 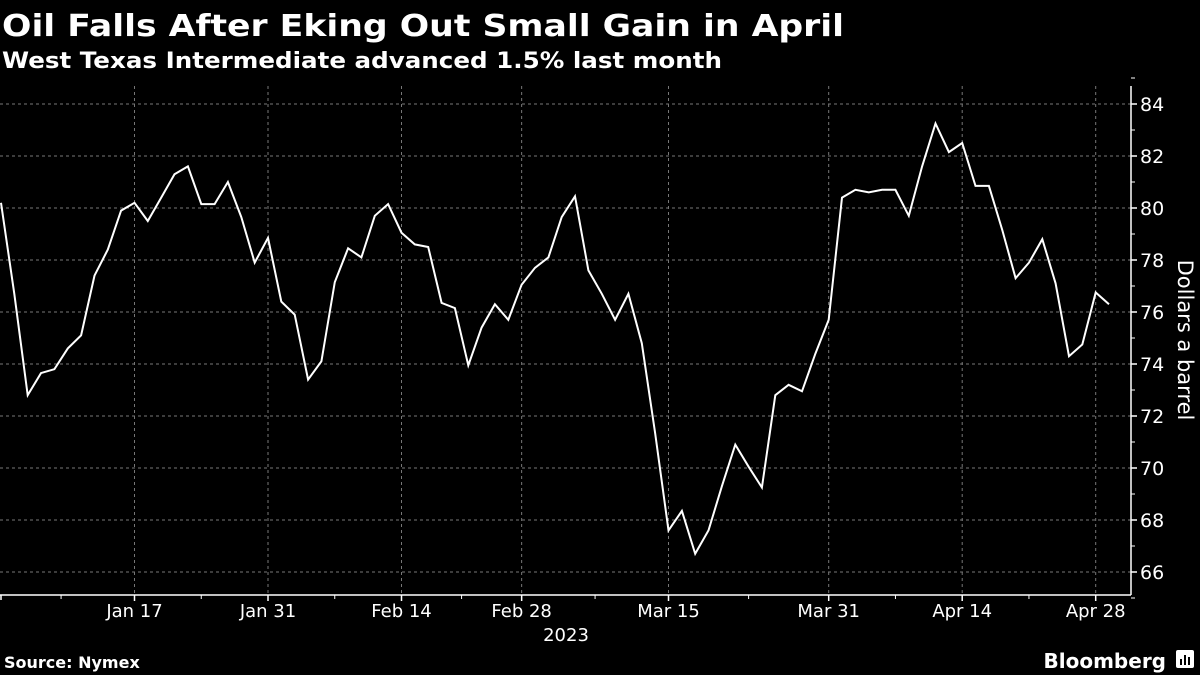 What do you see at coordinates (1152, 157) in the screenshot?
I see `y-tick-label: 82` at bounding box center [1152, 157].